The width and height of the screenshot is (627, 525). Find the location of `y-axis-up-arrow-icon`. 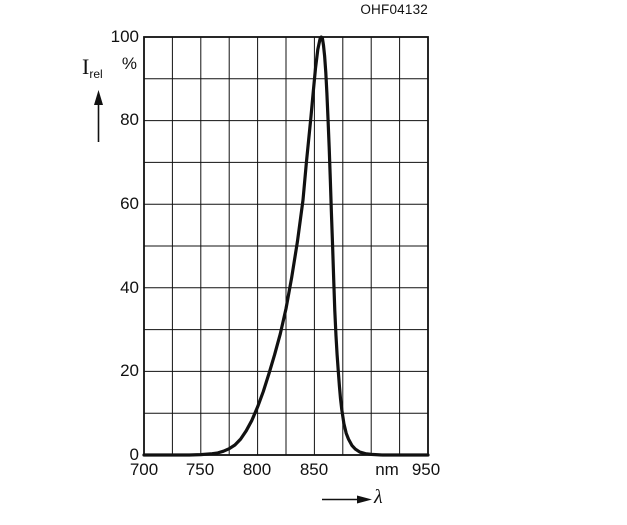

y-axis-up-arrow-icon is located at coordinates (98, 116).